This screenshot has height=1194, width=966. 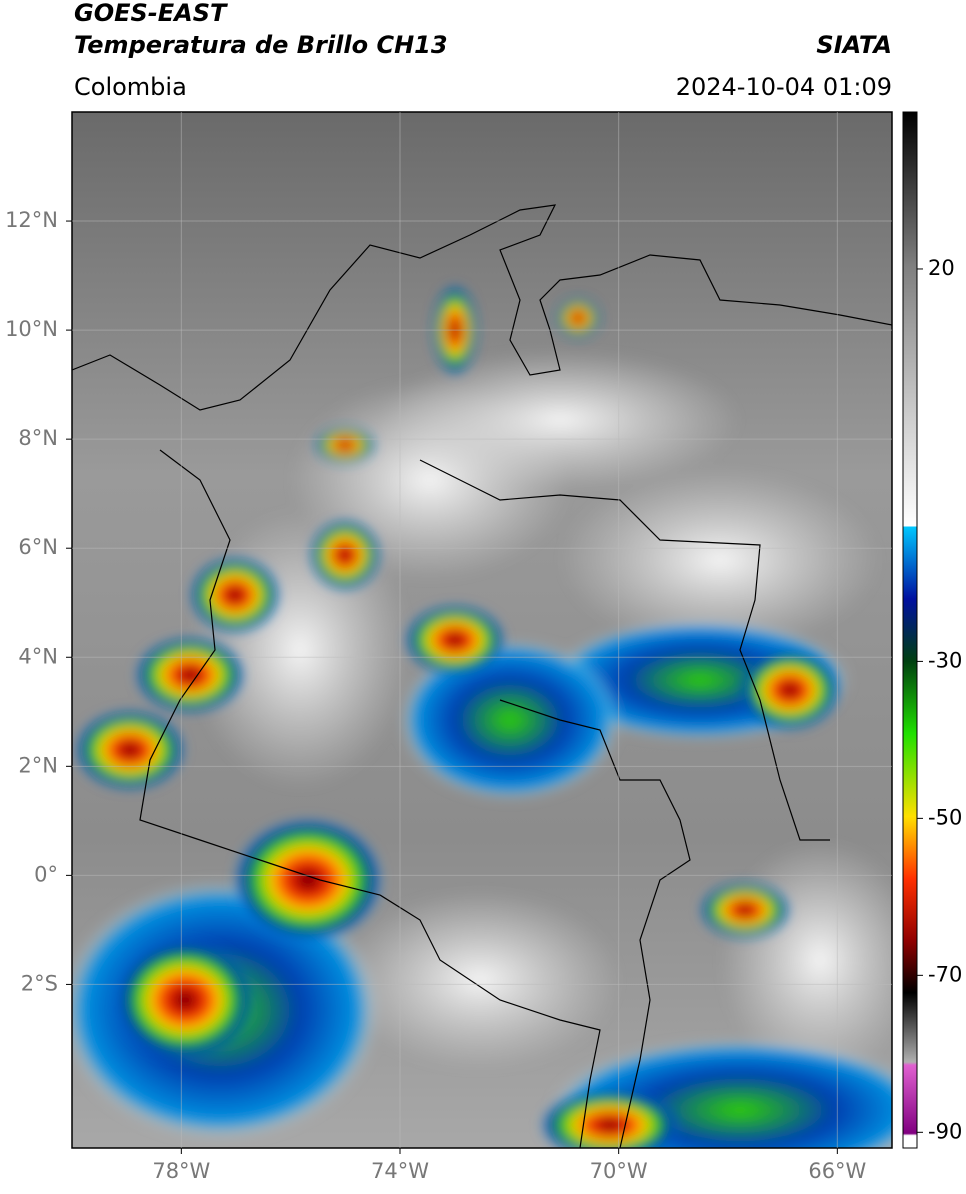 I want to click on x-tick-label: 66°W, so click(x=837, y=1171).